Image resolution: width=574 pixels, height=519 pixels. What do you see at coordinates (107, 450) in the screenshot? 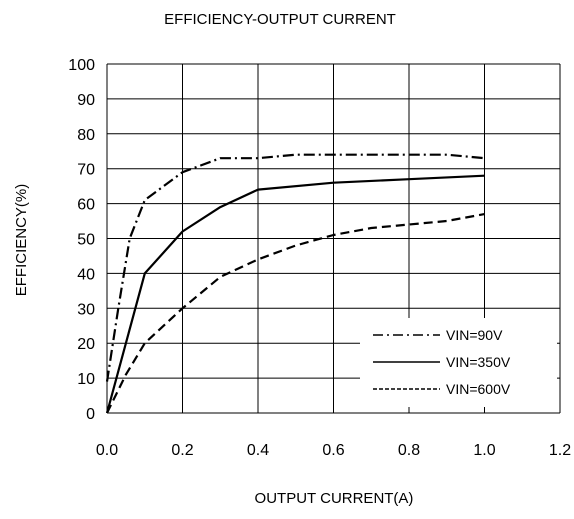
I see `x-tick-label: 0.0` at bounding box center [107, 450].